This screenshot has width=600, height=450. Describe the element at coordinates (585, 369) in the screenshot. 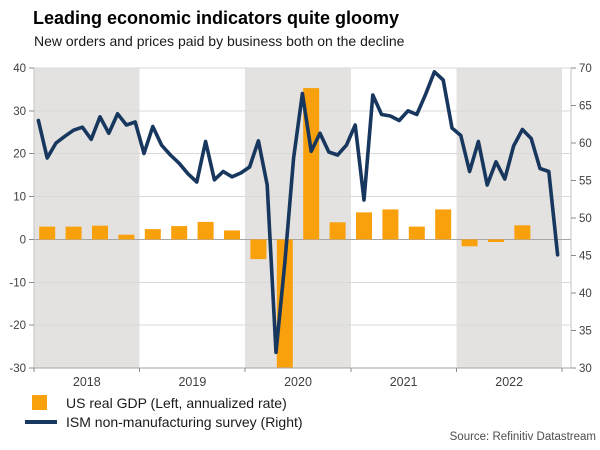

I see `right-axis-tick-label: 30` at that location.